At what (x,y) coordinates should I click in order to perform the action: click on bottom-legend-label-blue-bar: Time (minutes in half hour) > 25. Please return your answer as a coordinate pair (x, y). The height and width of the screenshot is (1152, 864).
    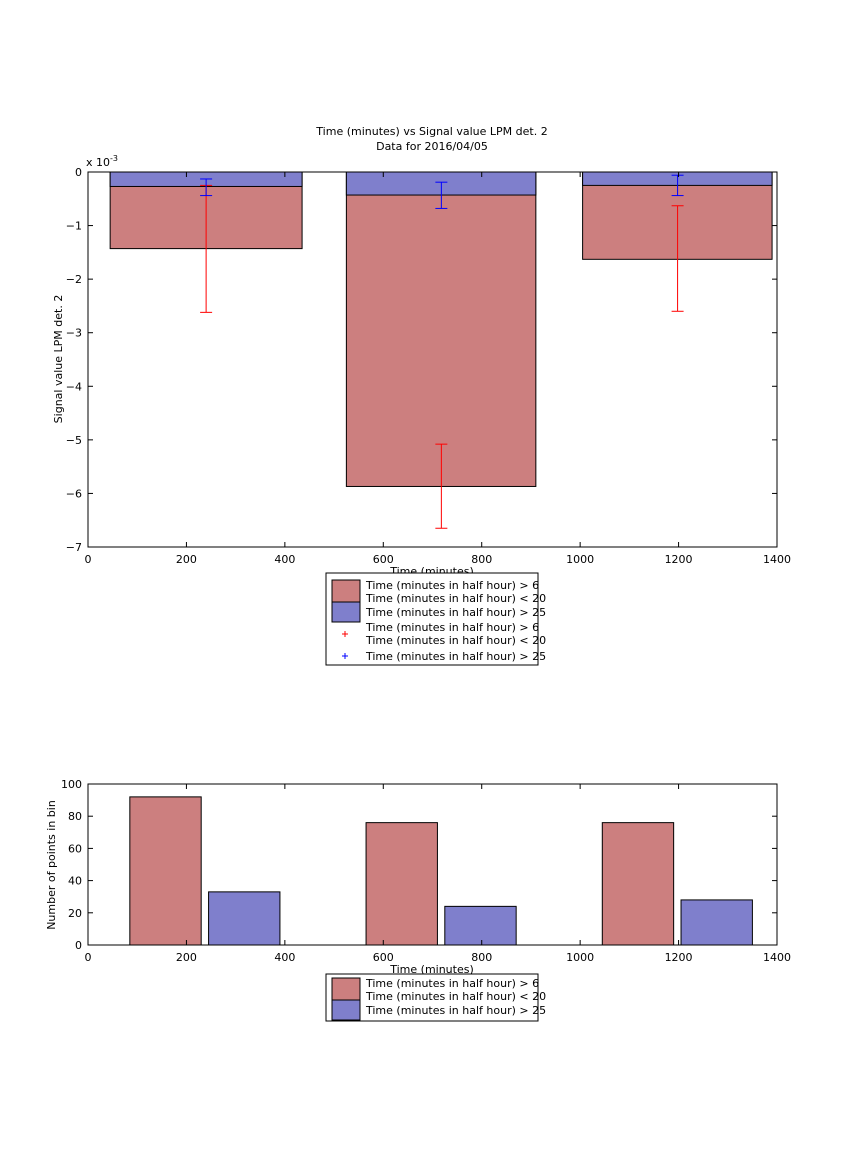
    Looking at the image, I should click on (455, 1010).